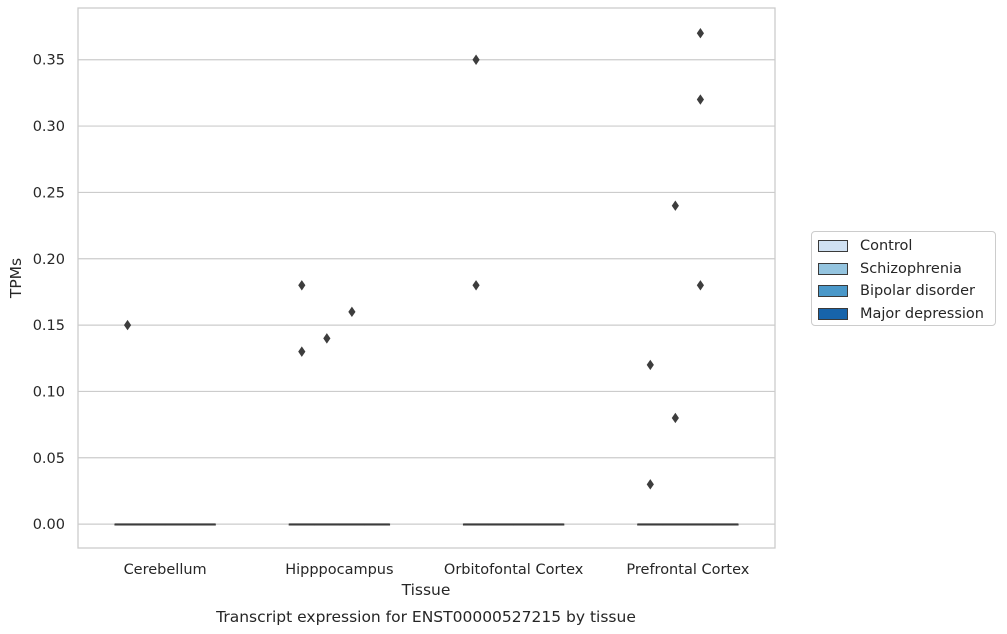  I want to click on y-tick-label: 0.25, so click(49, 193).